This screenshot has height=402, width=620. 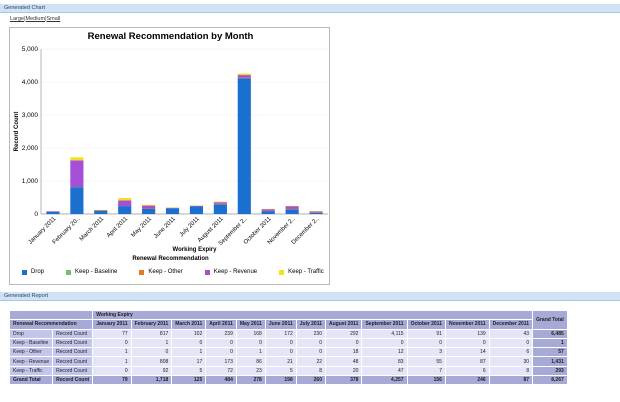 I want to click on table-cell: 48, so click(x=343, y=361).